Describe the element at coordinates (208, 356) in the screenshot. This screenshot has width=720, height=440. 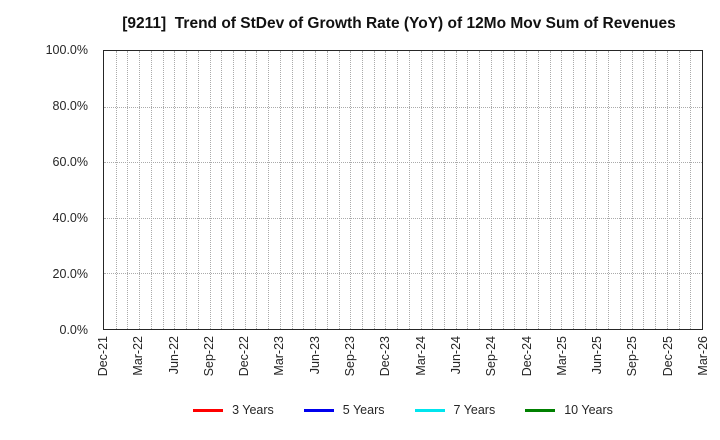
I see `x-tick-label: Sep-22` at that location.